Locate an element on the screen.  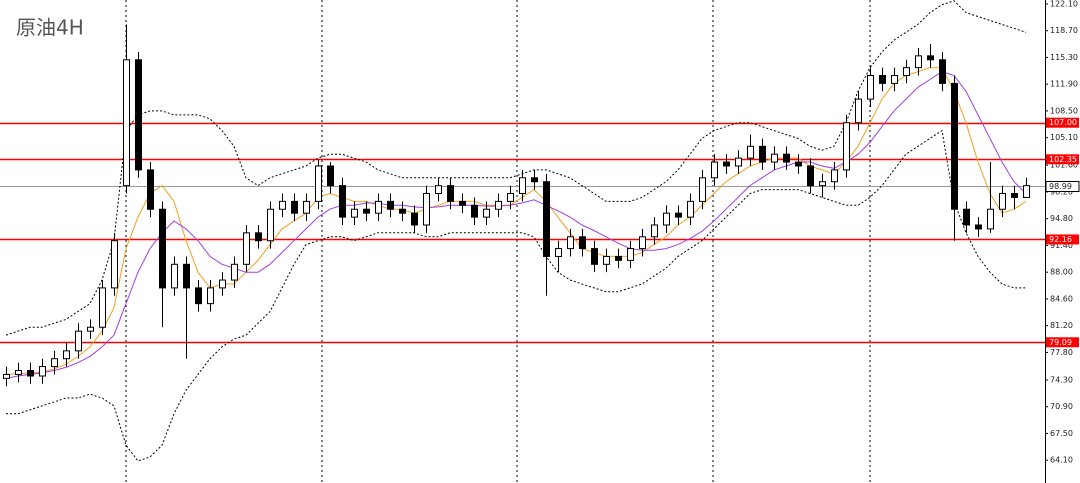
y-tick-label: 81.20 is located at coordinates (1061, 325).